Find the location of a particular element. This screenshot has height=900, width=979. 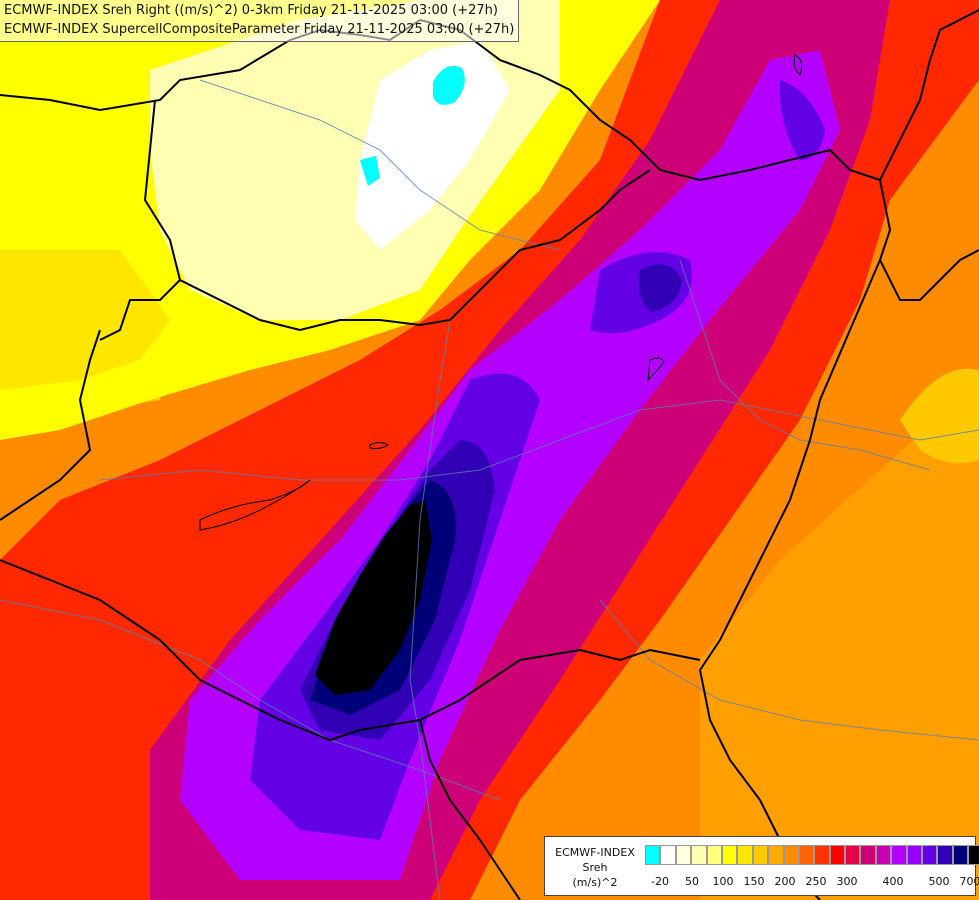

legend-title-line2: Sreh is located at coordinates (595, 867).